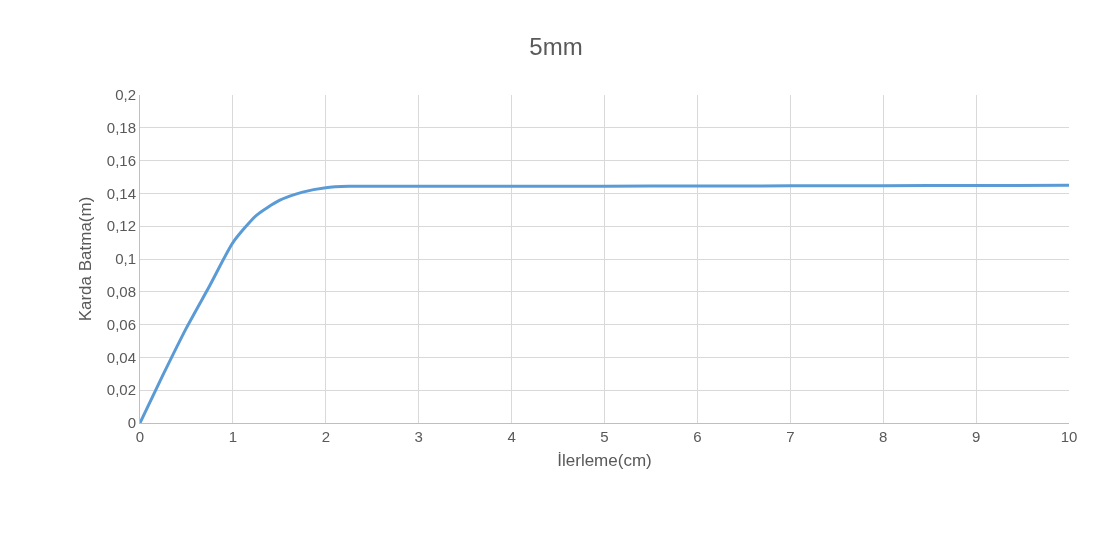 The height and width of the screenshot is (540, 1112). What do you see at coordinates (121, 357) in the screenshot?
I see `y-tick-label: 0,04` at bounding box center [121, 357].